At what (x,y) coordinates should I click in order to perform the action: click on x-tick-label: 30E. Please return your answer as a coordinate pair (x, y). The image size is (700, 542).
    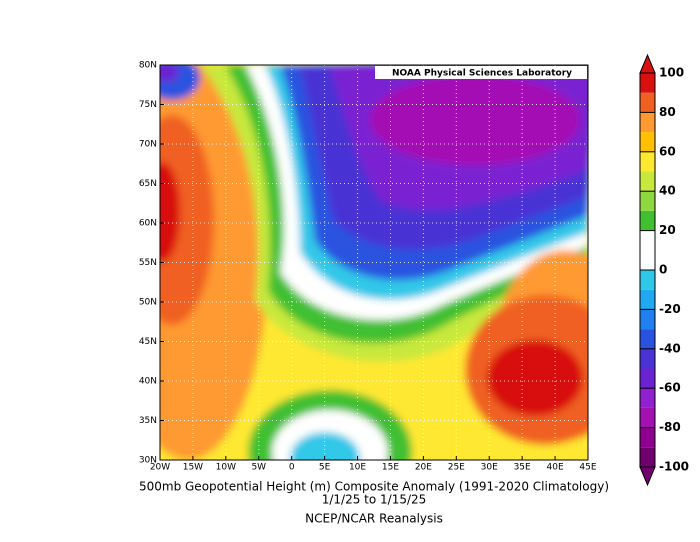
    Looking at the image, I should click on (489, 468).